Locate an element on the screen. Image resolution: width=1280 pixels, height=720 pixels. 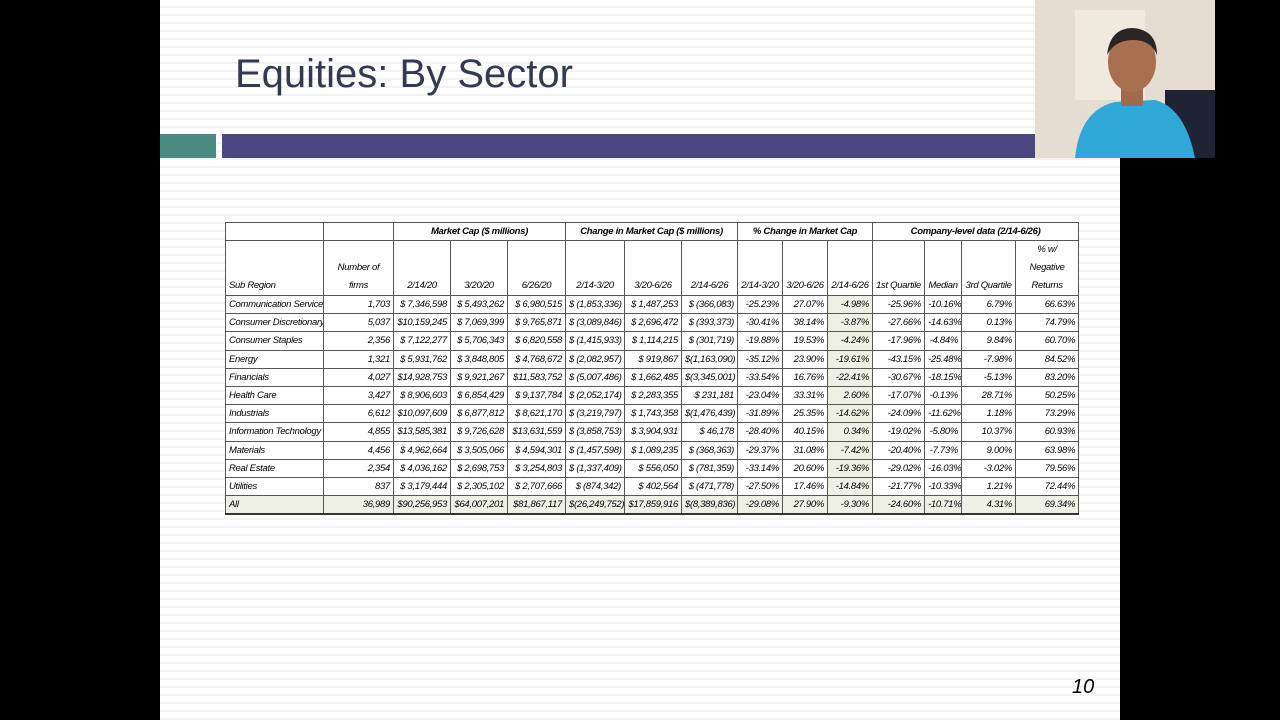
cell: -4.84% is located at coordinates (943, 341).